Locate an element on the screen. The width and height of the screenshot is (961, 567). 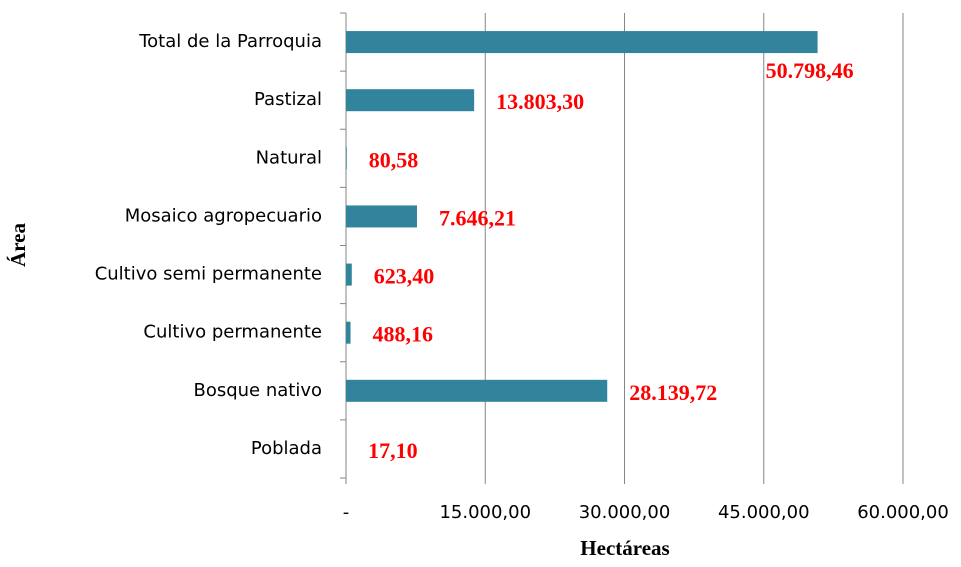
x-axis-title: Hectáreas is located at coordinates (624, 548).